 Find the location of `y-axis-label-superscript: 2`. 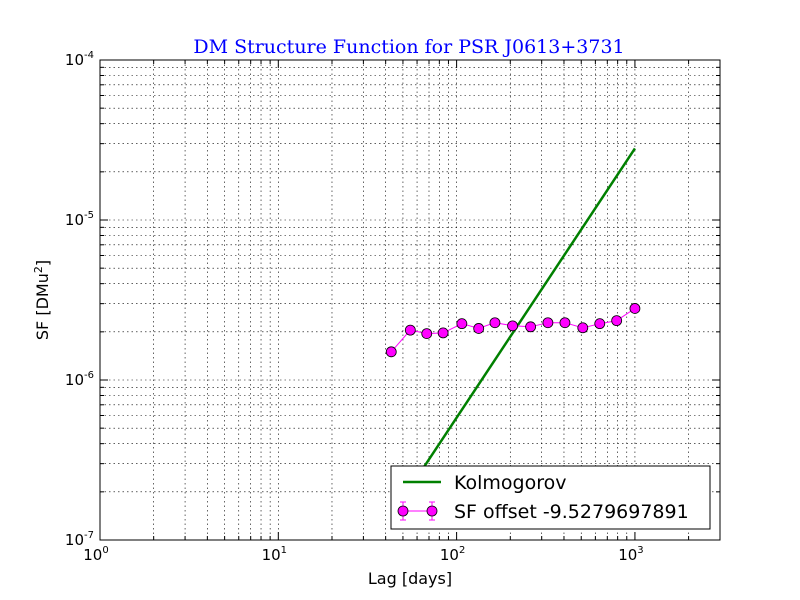

y-axis-label-superscript: 2 is located at coordinates (38, 269).